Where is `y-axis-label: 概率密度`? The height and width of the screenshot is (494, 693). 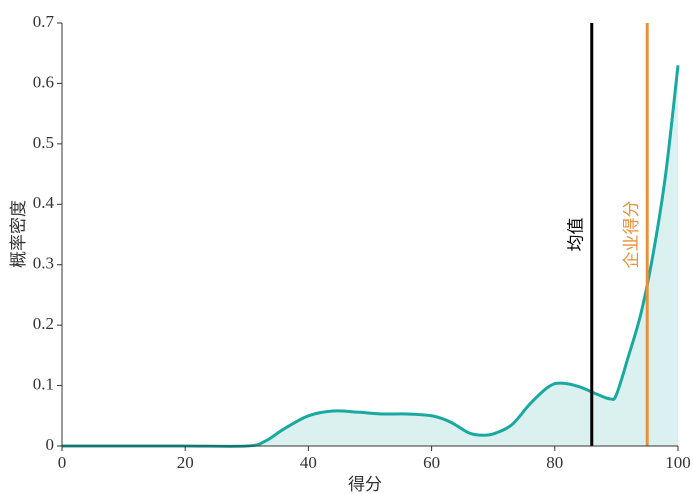 y-axis-label: 概率密度 is located at coordinates (18, 234).